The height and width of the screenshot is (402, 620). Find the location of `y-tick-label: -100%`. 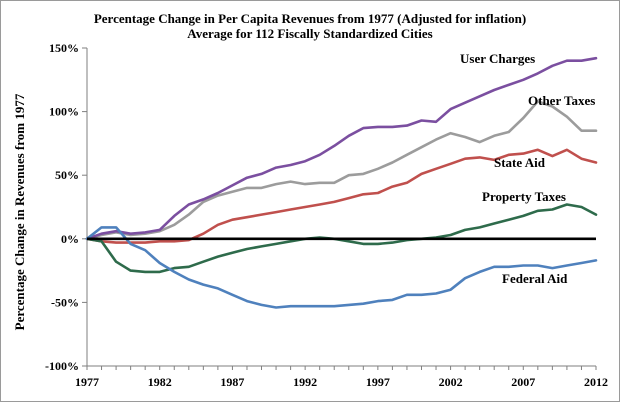

y-tick-label: -100% is located at coordinates (62, 366).